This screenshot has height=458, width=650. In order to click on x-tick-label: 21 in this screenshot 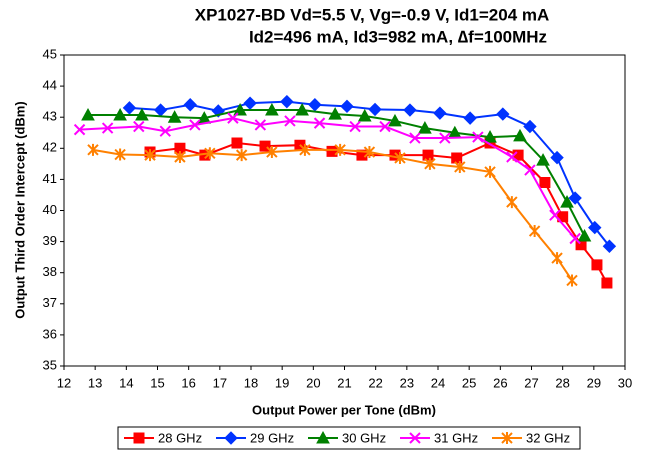, I will do `click(344, 382)`.